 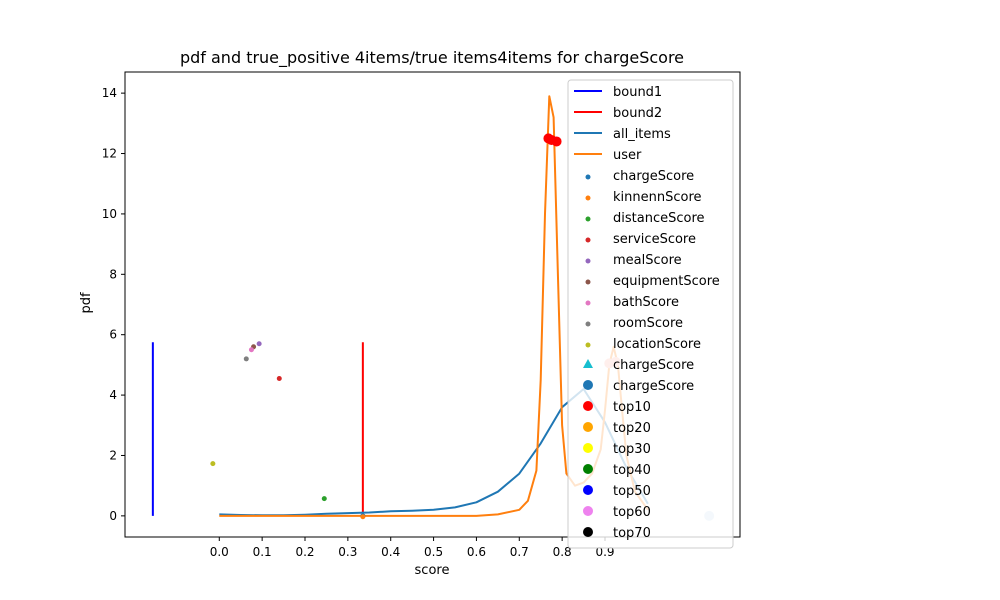 I want to click on legend-entry: top50, so click(x=617, y=491).